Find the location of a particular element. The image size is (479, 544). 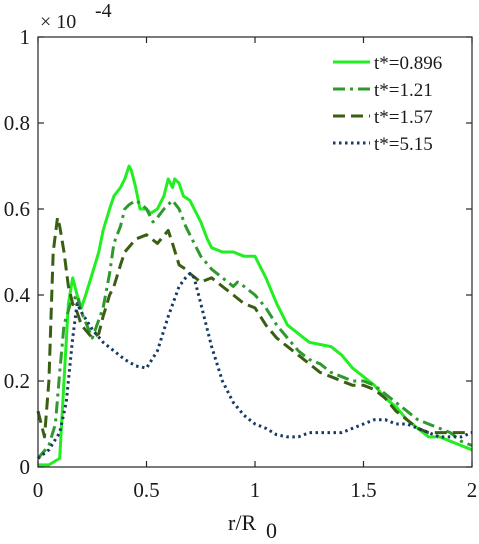

y-tick-label: 0 is located at coordinates (25, 467).